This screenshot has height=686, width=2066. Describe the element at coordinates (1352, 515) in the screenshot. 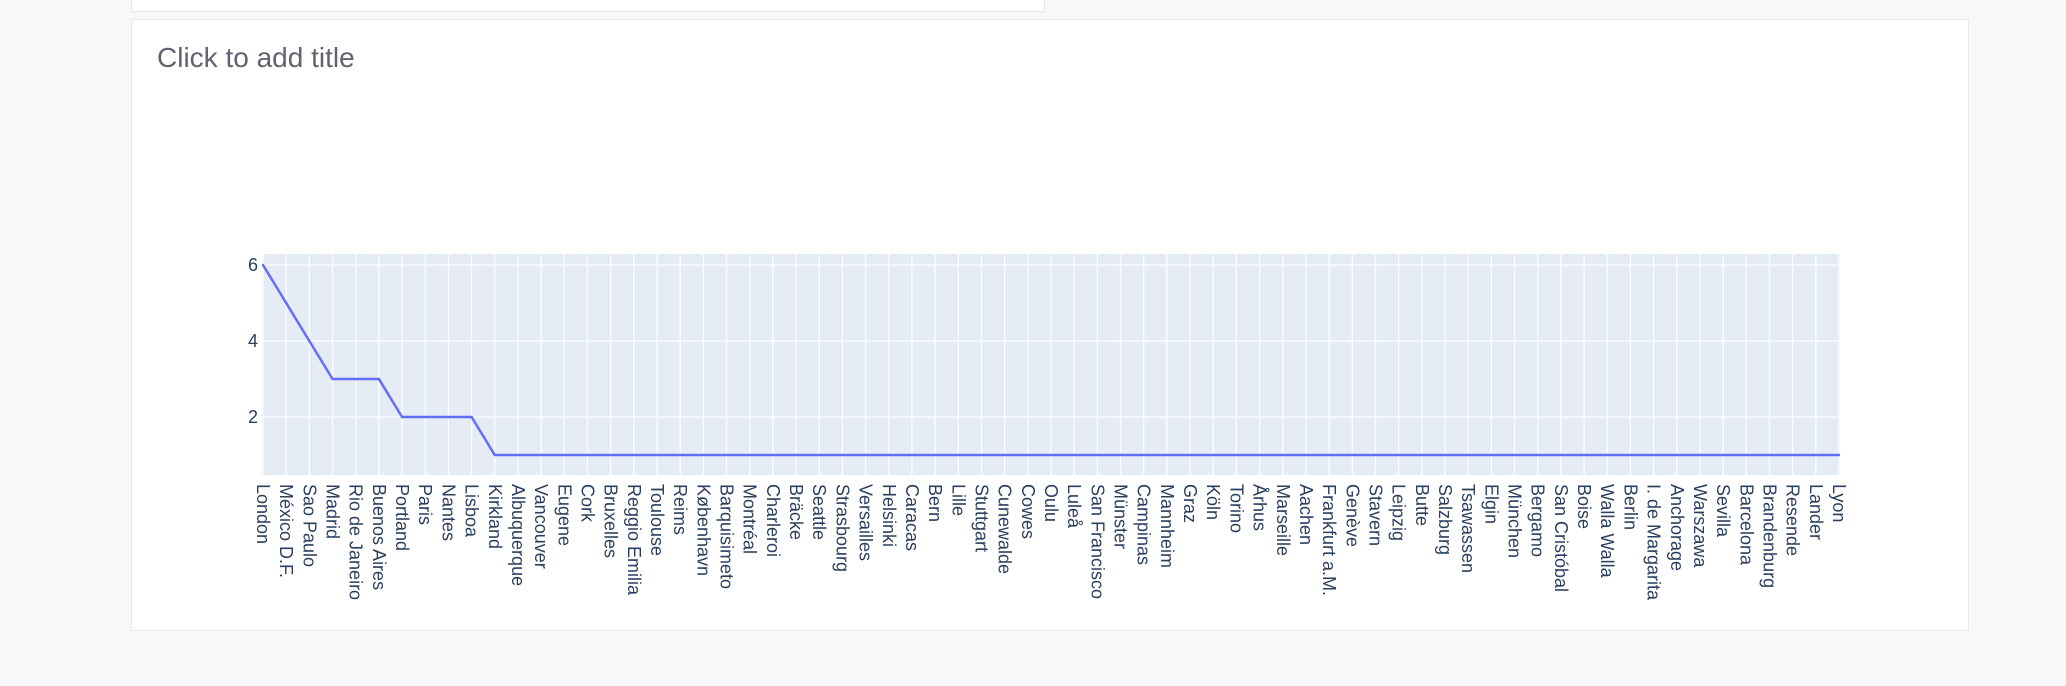

I see `x-tick-label: Genève` at that location.